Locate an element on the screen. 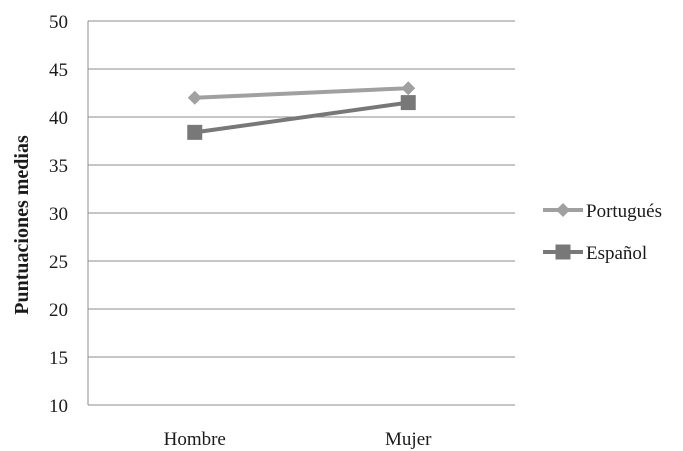 The height and width of the screenshot is (451, 683). legend-item: Portugués is located at coordinates (602, 211).